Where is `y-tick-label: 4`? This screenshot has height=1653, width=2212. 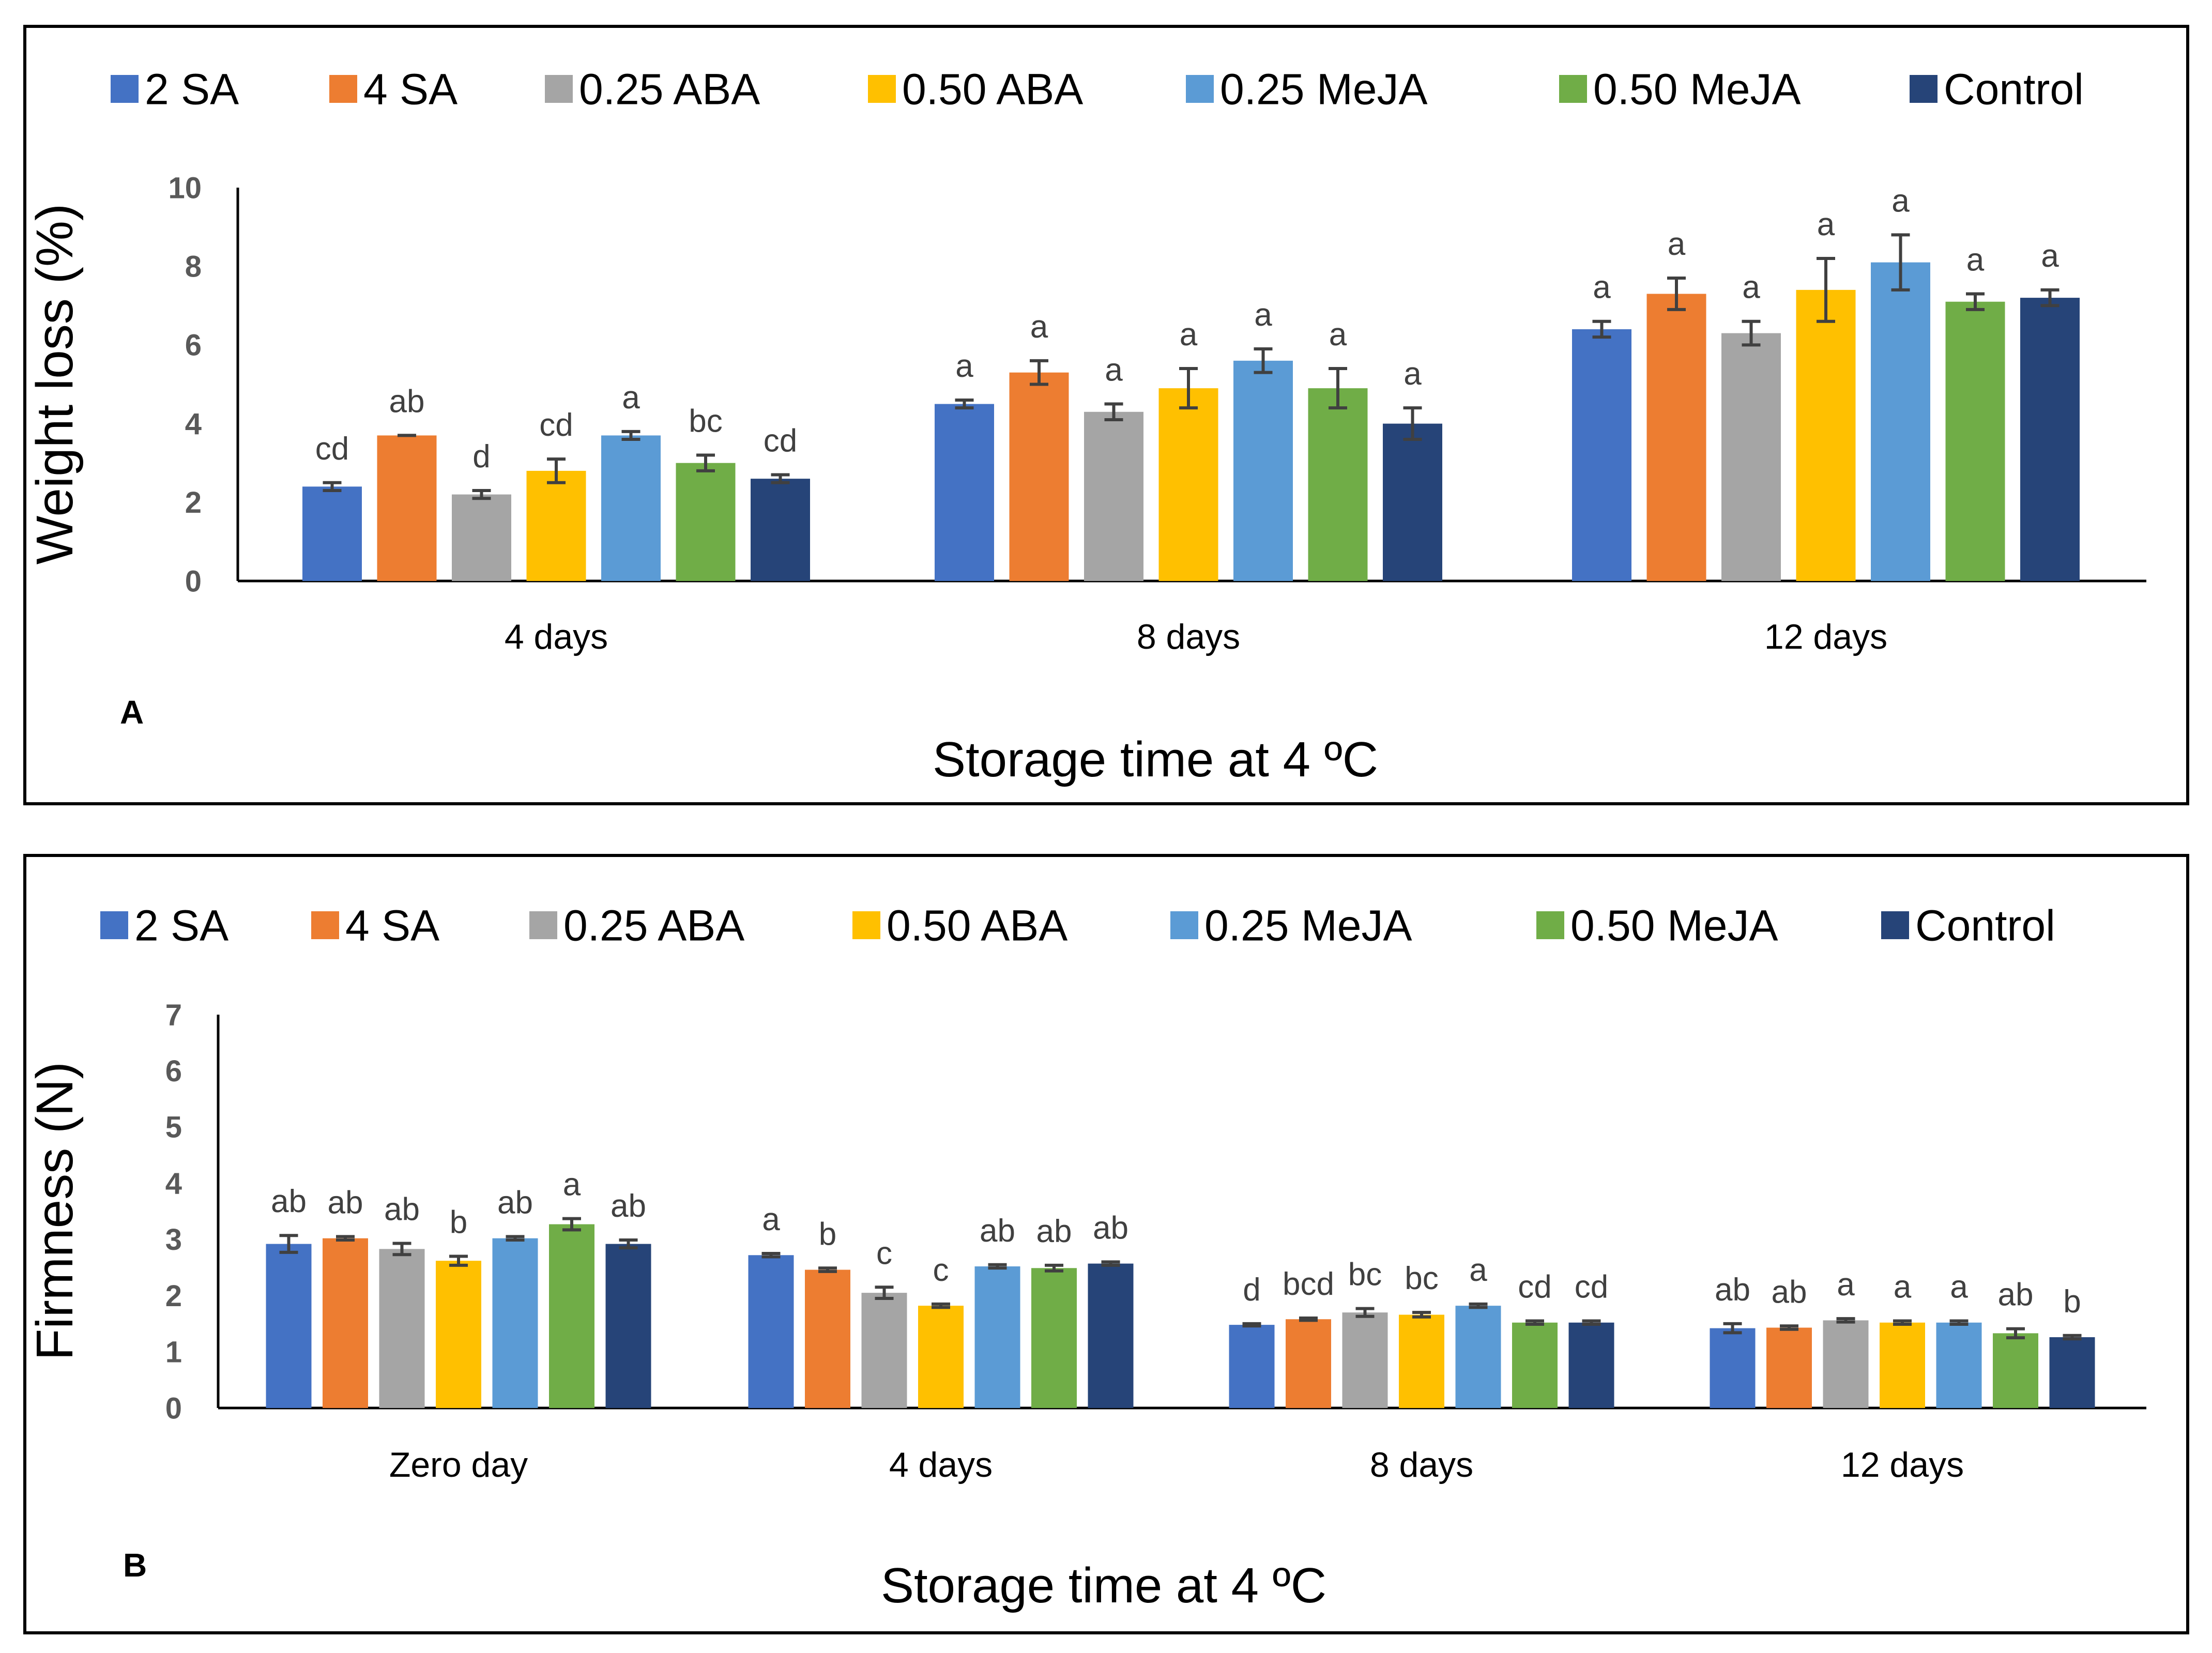 y-tick-label: 4 is located at coordinates (173, 1184).